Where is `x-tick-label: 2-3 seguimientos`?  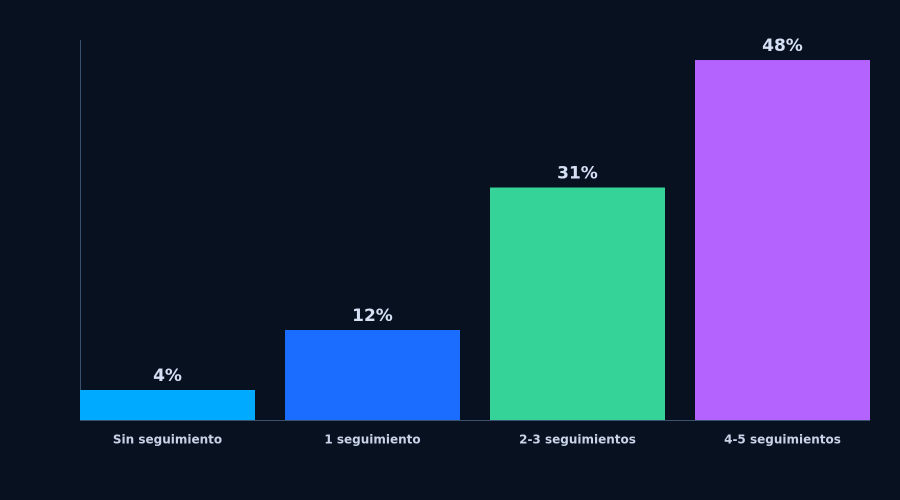
x-tick-label: 2-3 seguimientos is located at coordinates (577, 440).